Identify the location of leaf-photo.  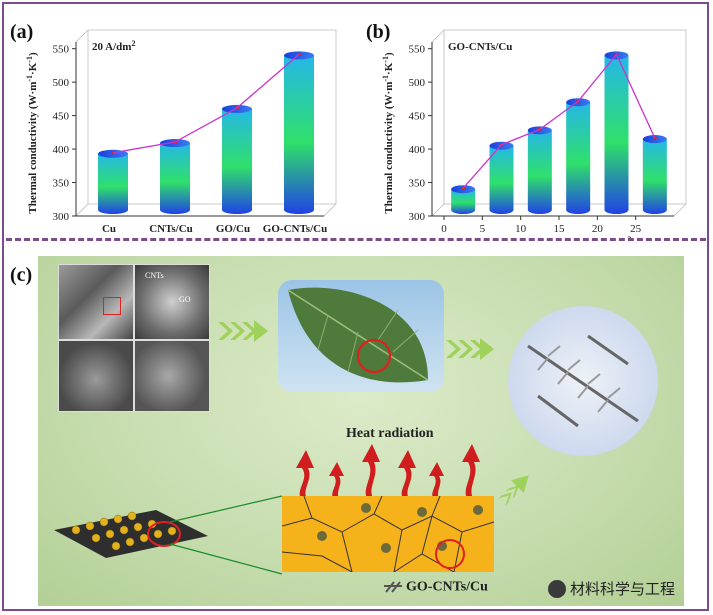
(361, 336).